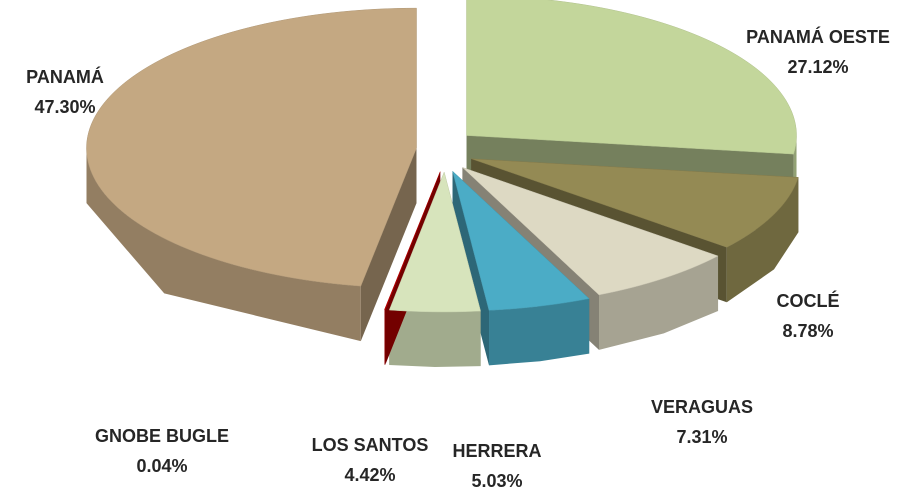 Image resolution: width=914 pixels, height=498 pixels. I want to click on slice-label: COCLÉ, so click(808, 300).